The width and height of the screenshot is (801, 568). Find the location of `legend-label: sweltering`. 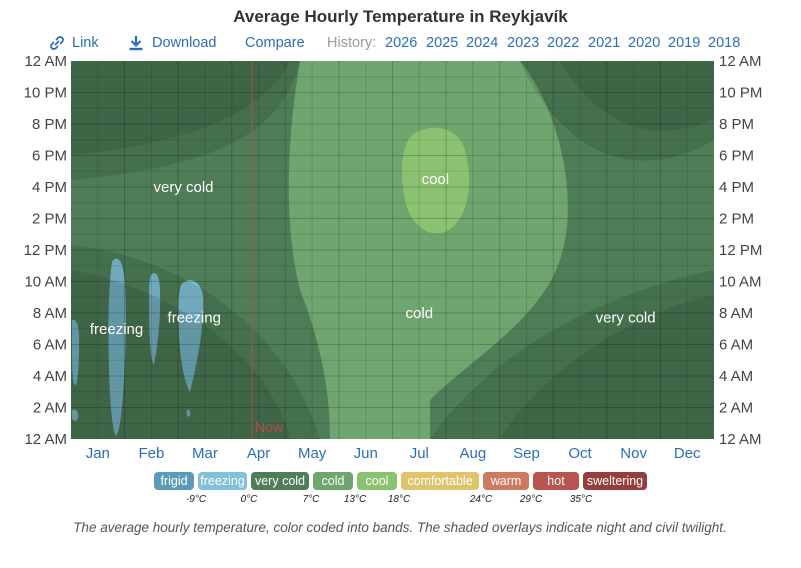

legend-label: sweltering is located at coordinates (615, 481).